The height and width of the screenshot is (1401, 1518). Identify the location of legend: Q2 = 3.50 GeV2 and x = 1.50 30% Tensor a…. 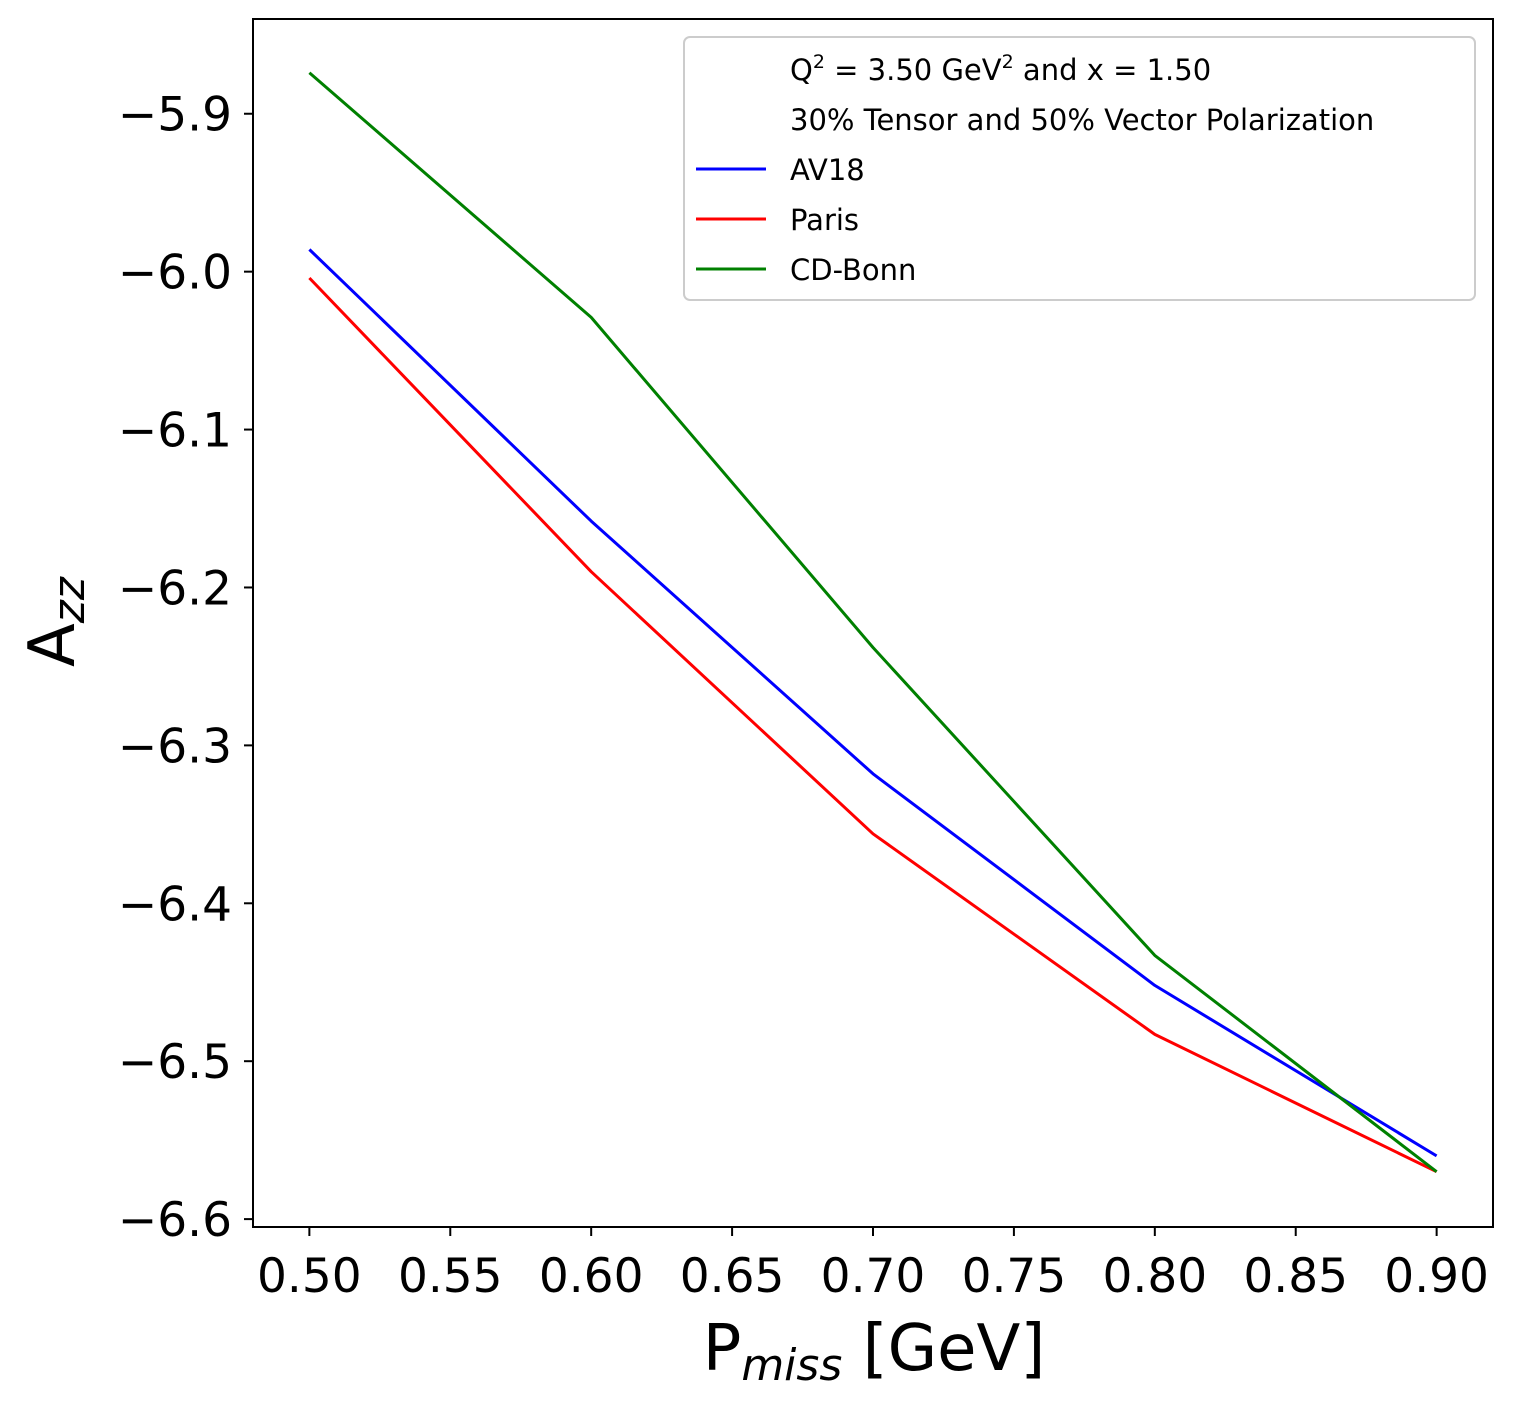
(1079, 168).